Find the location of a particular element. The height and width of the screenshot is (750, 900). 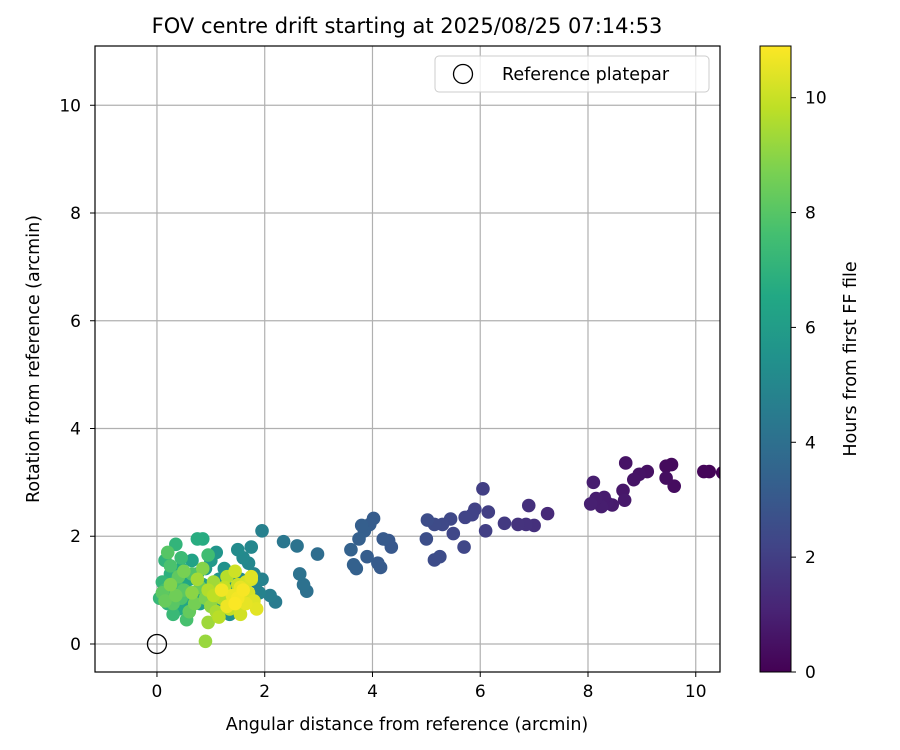

y-tick-label: 10 is located at coordinates (70, 106).